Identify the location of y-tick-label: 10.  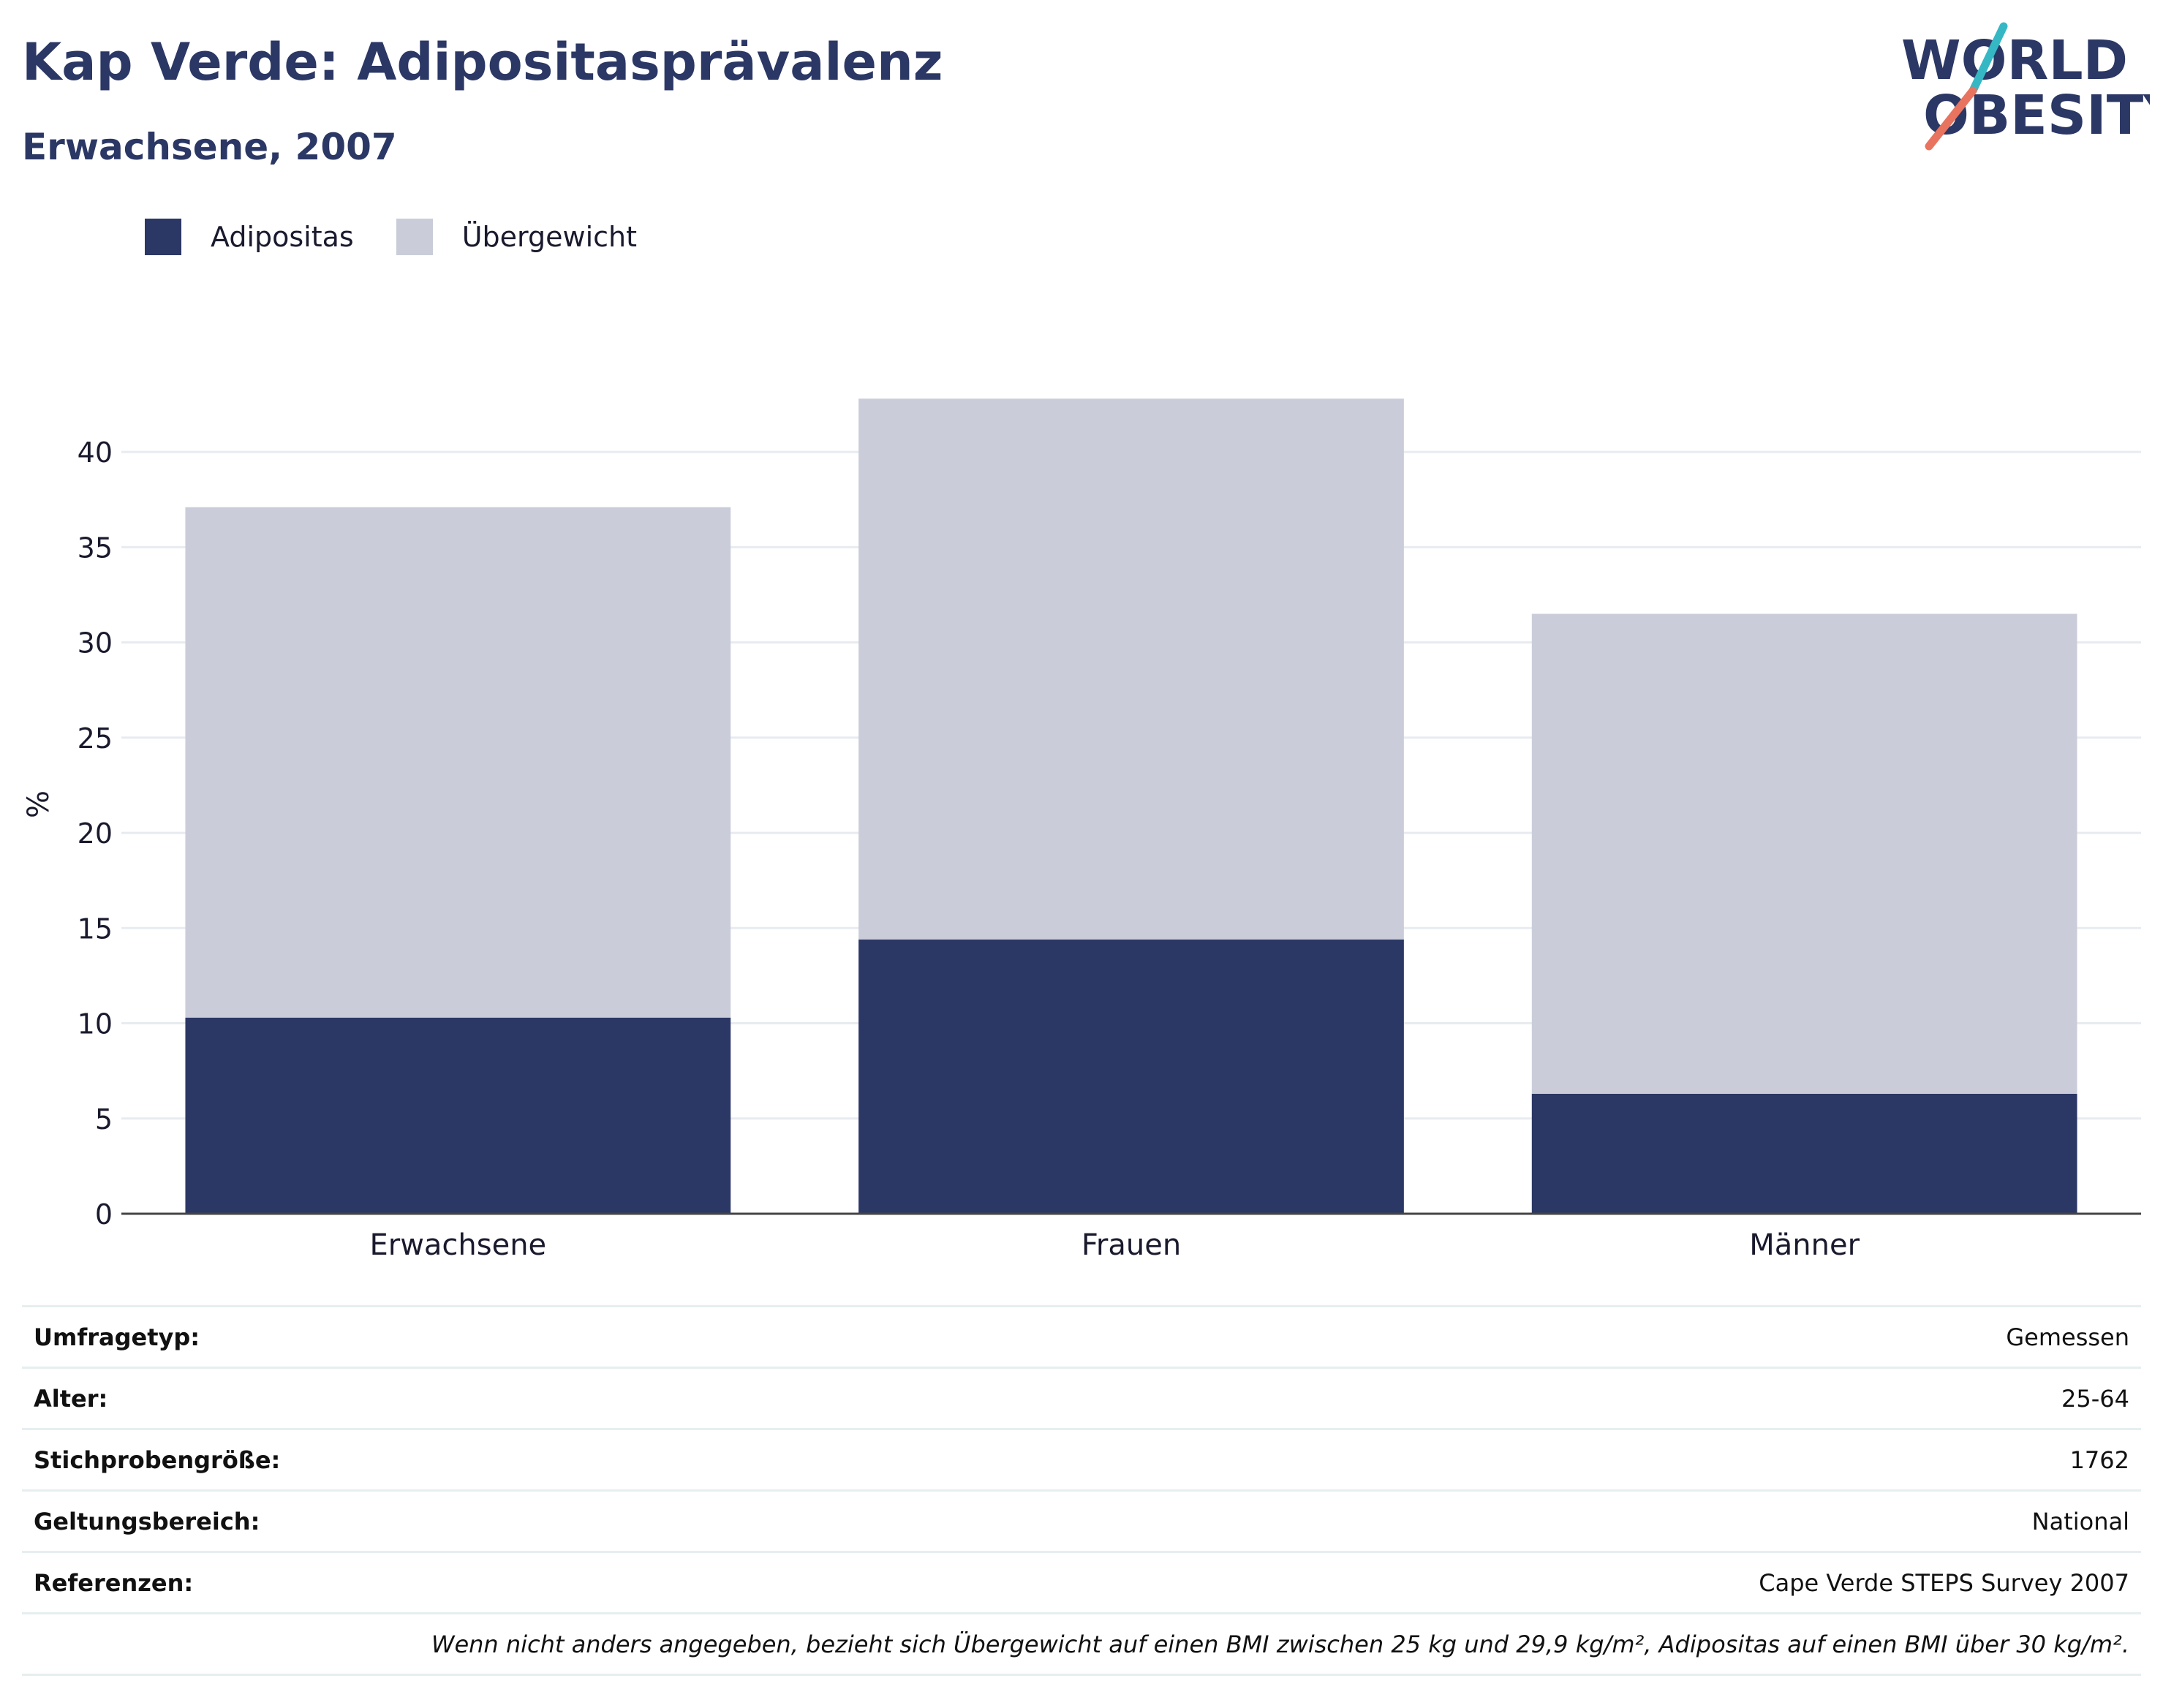
(96, 1024).